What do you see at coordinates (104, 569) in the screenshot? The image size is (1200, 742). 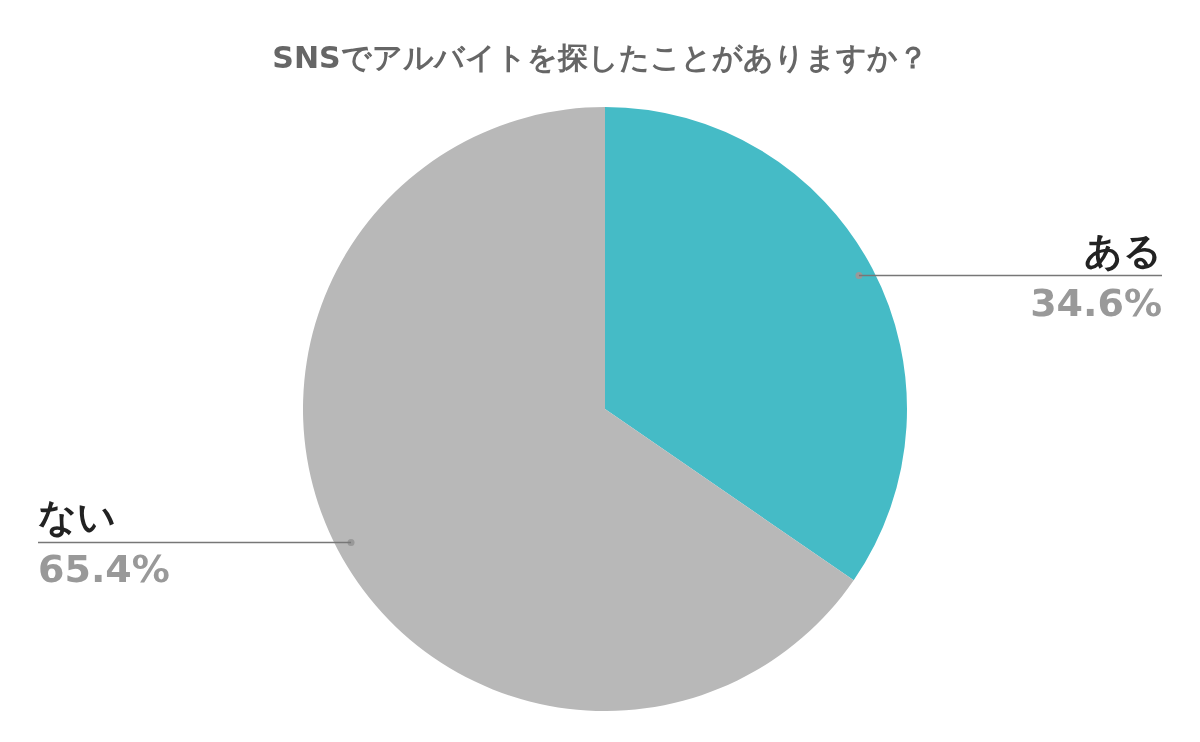 I see `data-label: 65.4%` at bounding box center [104, 569].